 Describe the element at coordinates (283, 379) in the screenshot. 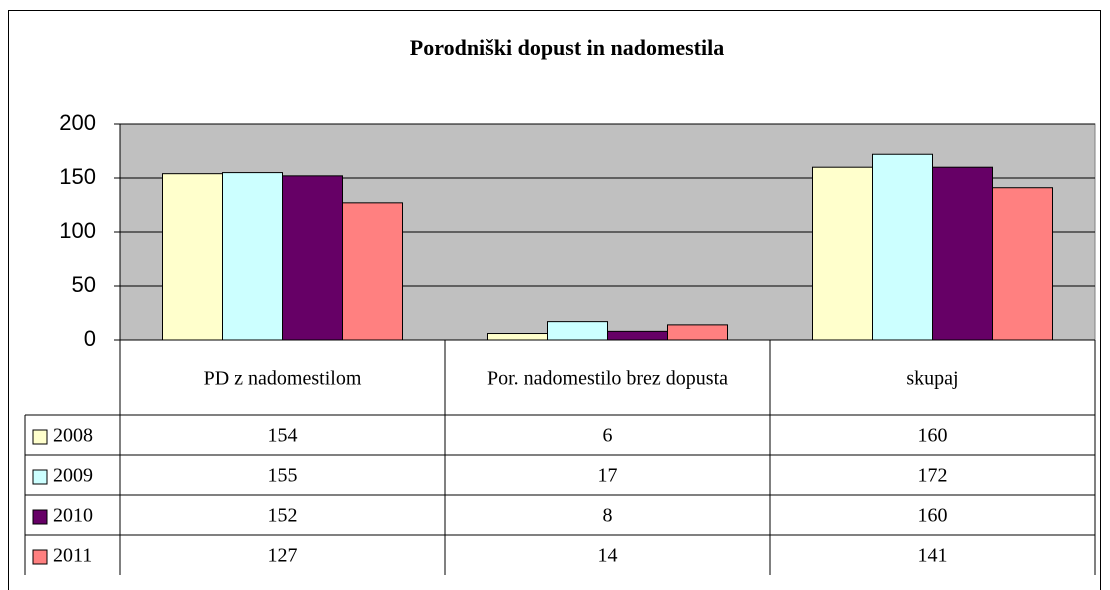

I see `x-tick-label: PD z nadomestilom` at that location.